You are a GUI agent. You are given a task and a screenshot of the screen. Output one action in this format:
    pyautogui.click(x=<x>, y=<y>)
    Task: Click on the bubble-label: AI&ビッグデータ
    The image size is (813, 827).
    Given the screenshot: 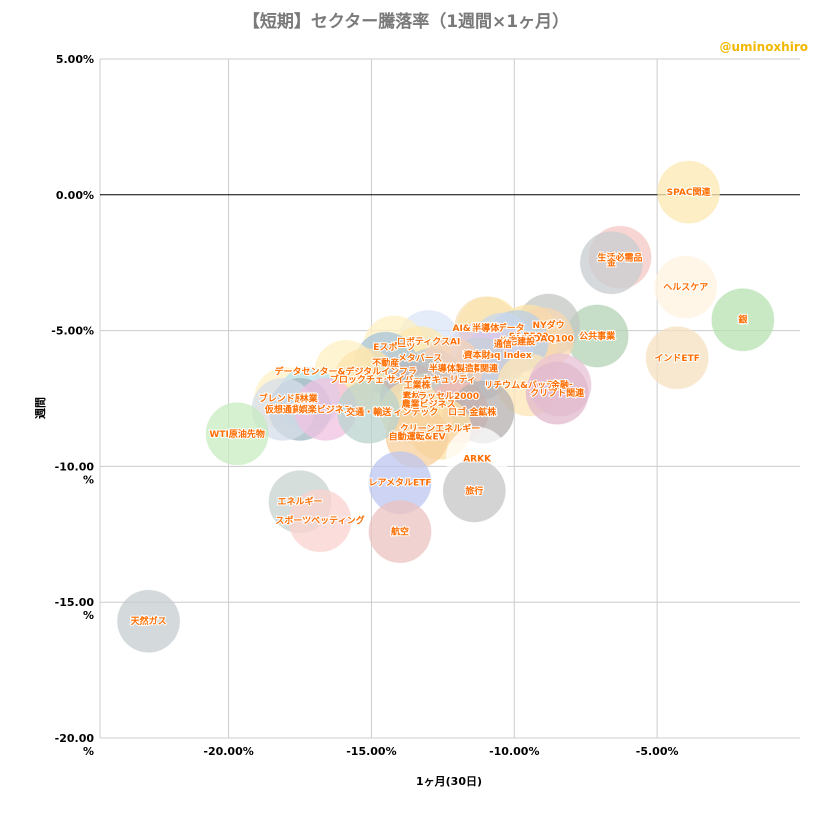 What is the action you would take?
    pyautogui.click(x=488, y=328)
    